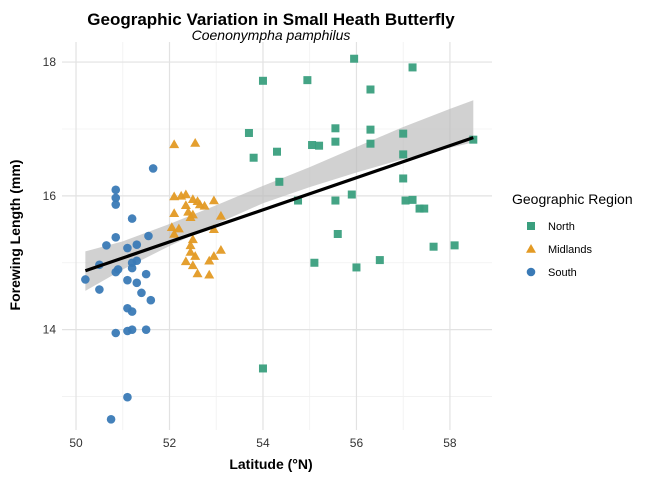 The width and height of the screenshot is (672, 480). What do you see at coordinates (50, 196) in the screenshot?
I see `y-tick-label: 16` at bounding box center [50, 196].